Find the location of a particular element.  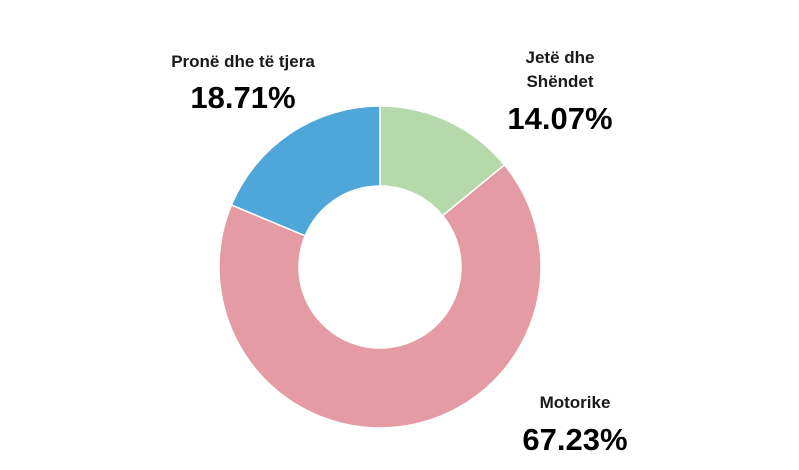

slice-value-label: 67.23% is located at coordinates (574, 439).